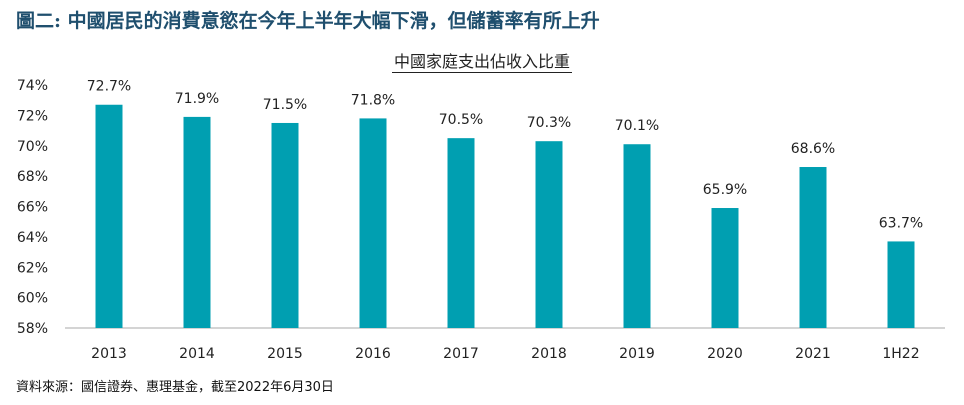  I want to click on data-label: 71.9%, so click(197, 99).